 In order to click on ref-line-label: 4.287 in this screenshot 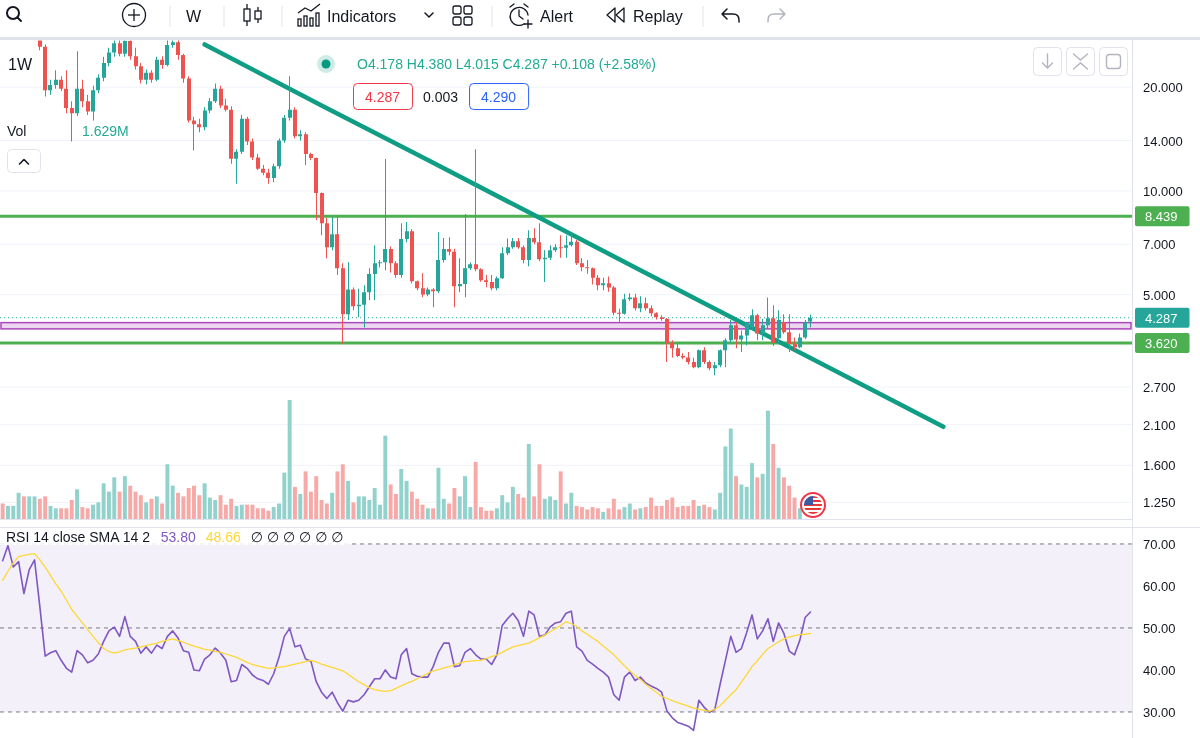, I will do `click(1161, 318)`.